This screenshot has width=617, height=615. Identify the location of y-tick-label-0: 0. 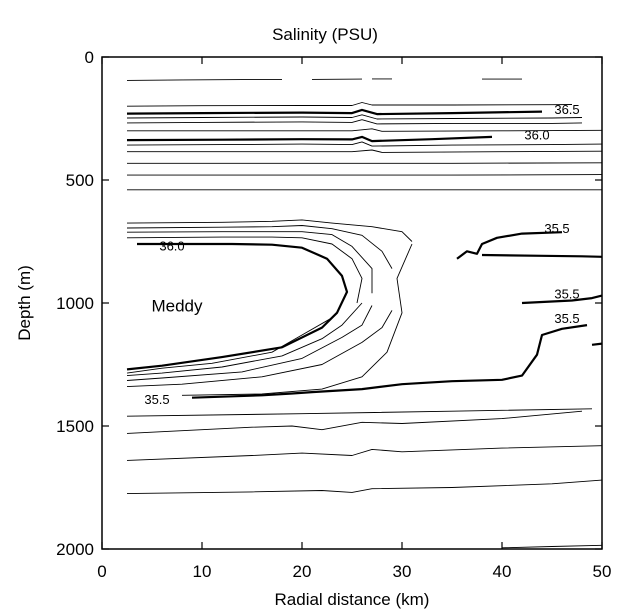
(89, 57).